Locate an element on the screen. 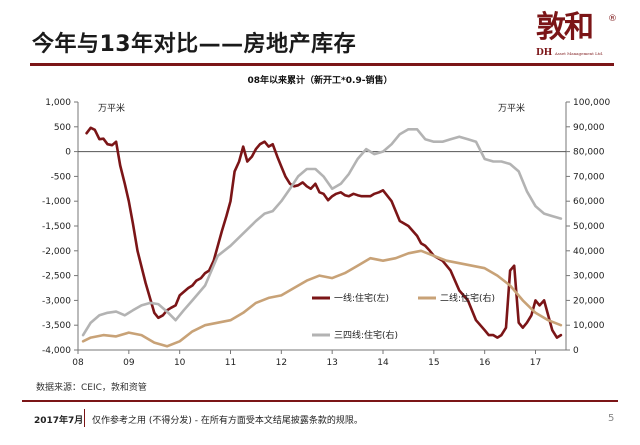 The height and width of the screenshot is (445, 640). data-source-note: 数据来源：CEIC，敦和资管 is located at coordinates (91, 388).